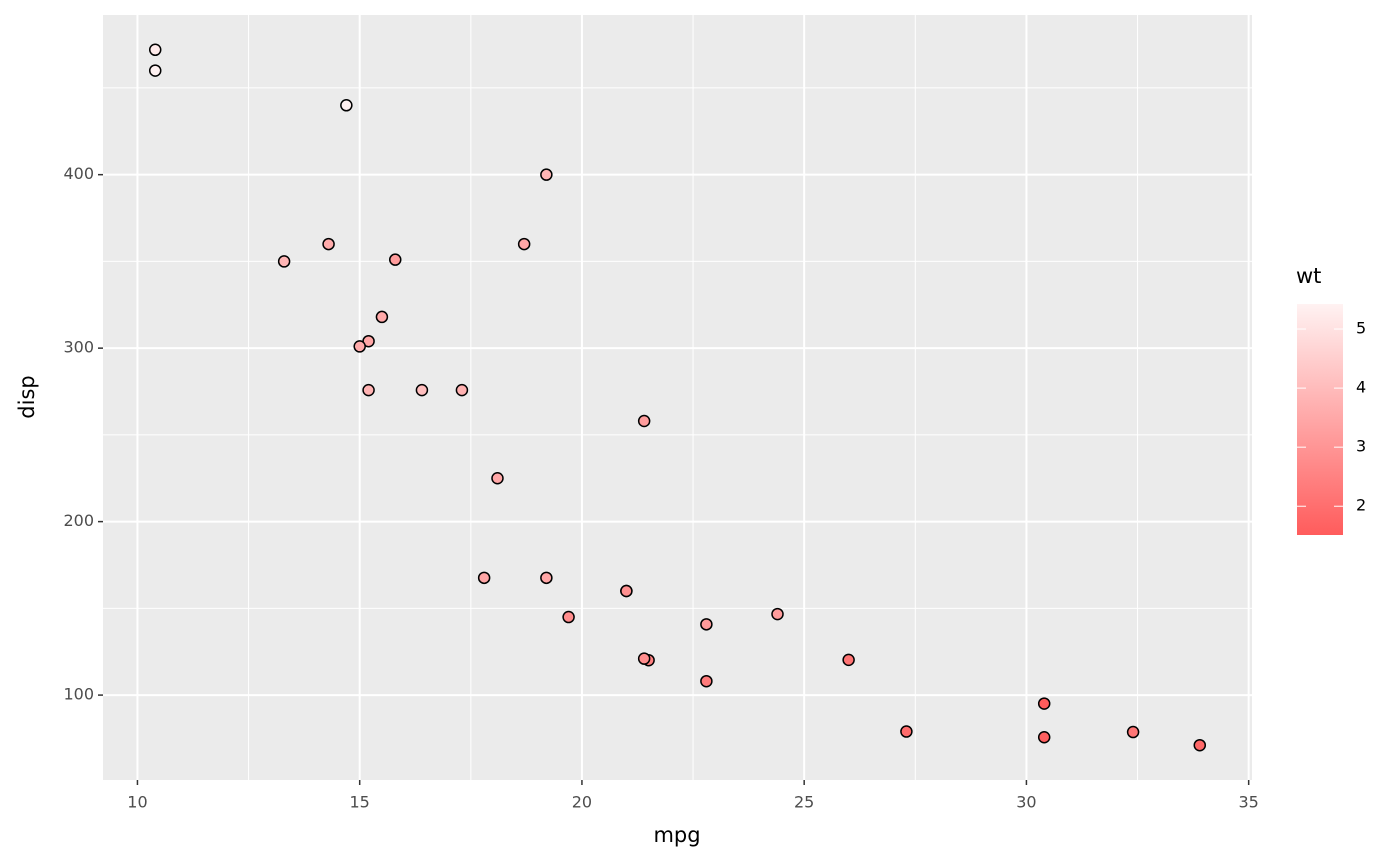 The width and height of the screenshot is (1400, 866). I want to click on x-tick-label: 15, so click(360, 802).